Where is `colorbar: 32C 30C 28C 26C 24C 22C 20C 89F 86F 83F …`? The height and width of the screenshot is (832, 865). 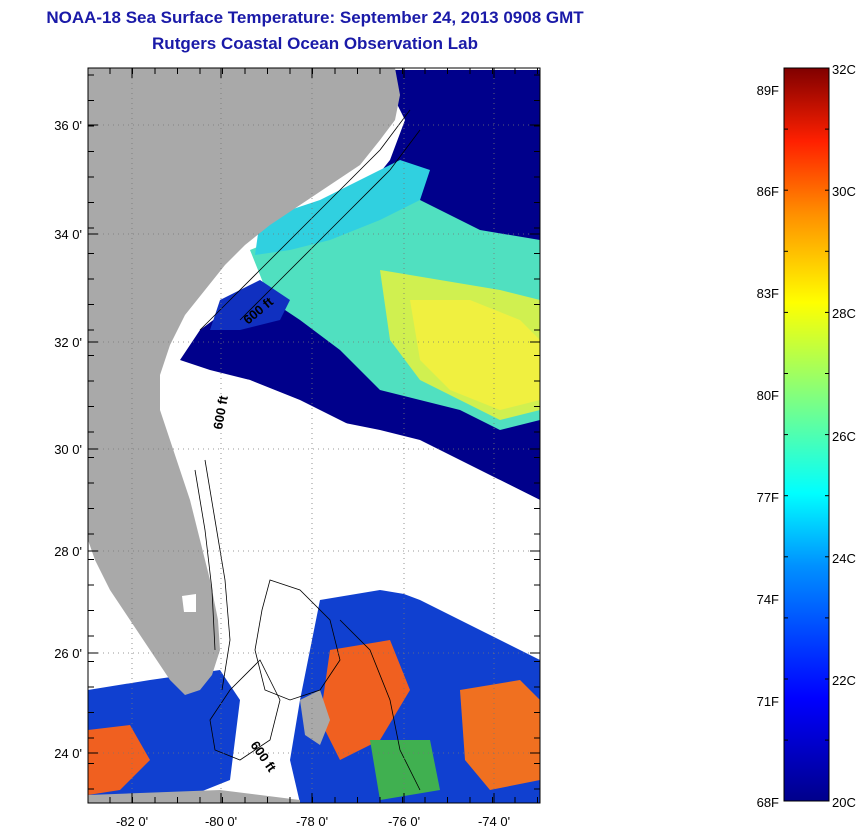
colorbar: 32C 30C 28C 26C 24C 22C 20C 89F 86F 83F … is located at coordinates (806, 436).